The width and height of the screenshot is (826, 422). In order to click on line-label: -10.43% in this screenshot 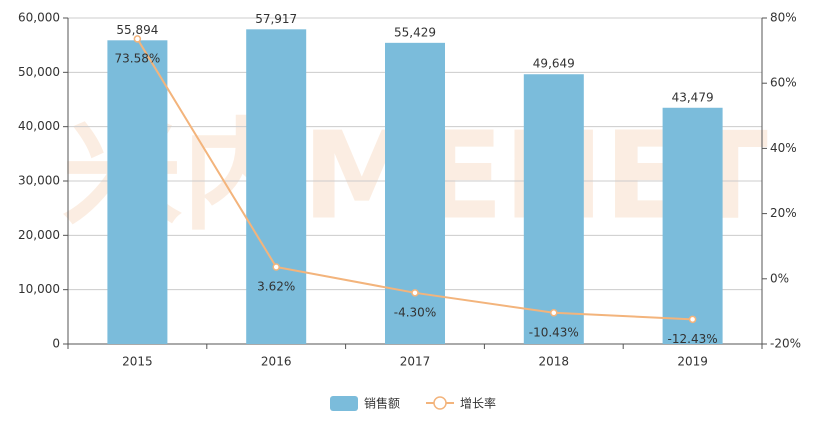, I will do `click(554, 332)`.